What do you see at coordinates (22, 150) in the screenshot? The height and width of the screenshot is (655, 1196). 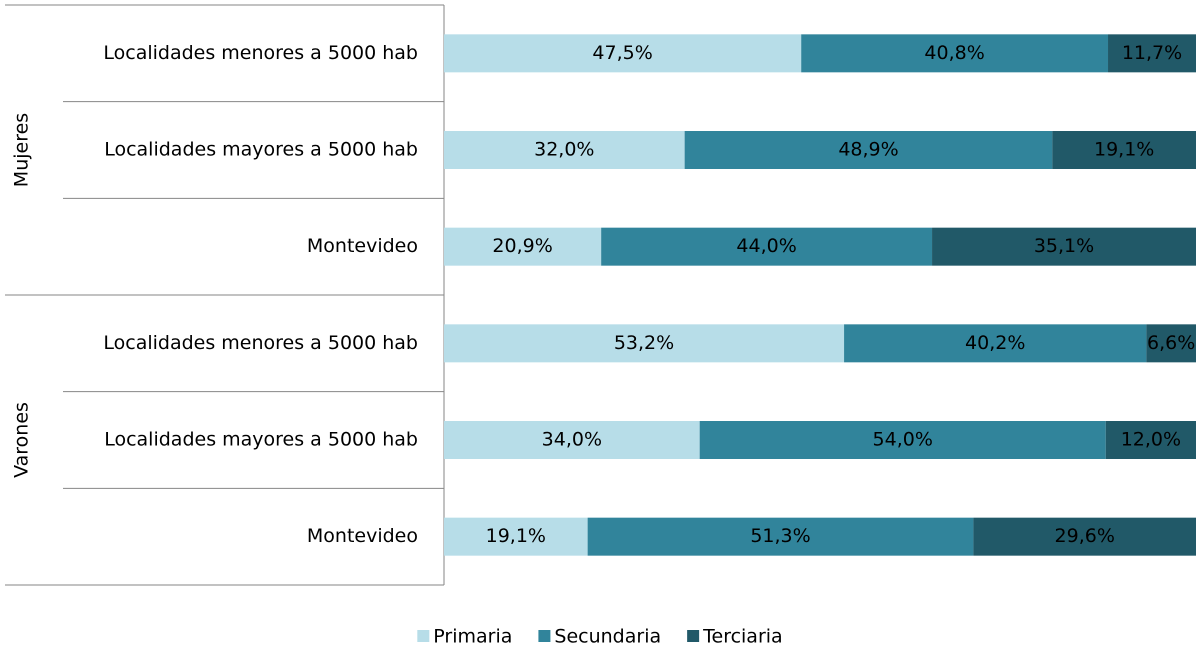 I see `group-label: Mujeres` at bounding box center [22, 150].